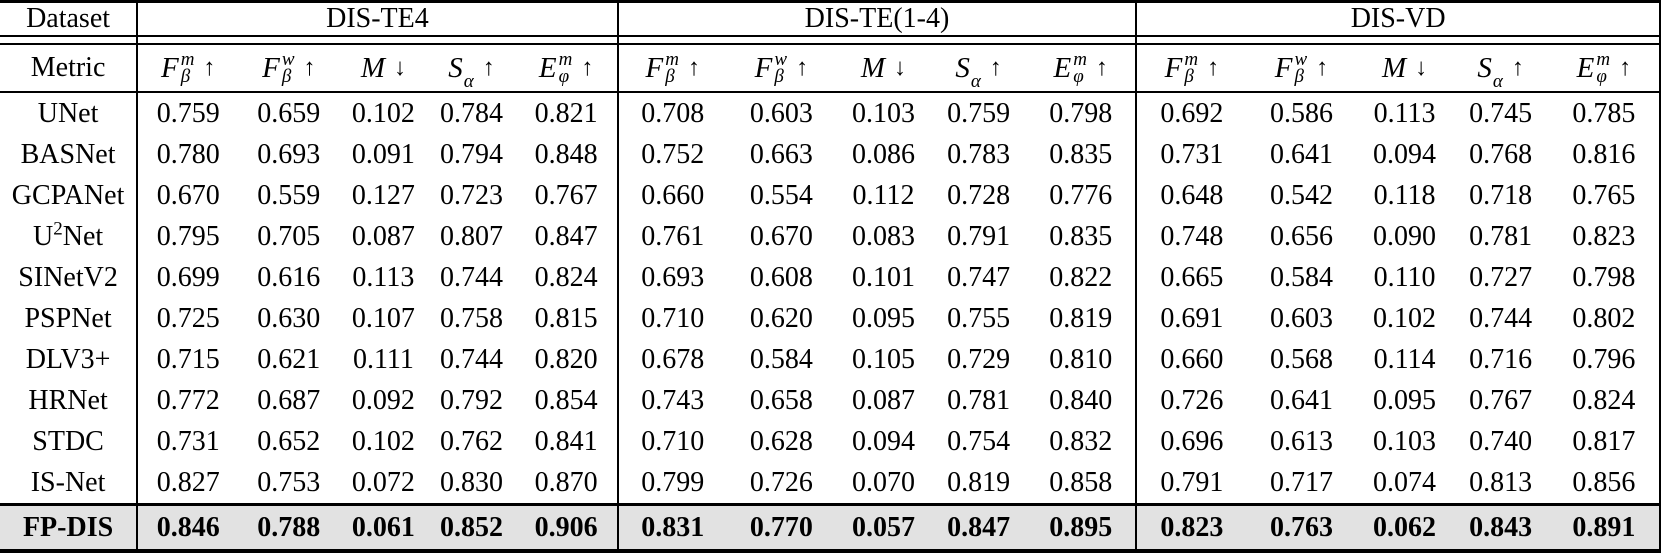 The height and width of the screenshot is (553, 1661). Describe the element at coordinates (1405, 441) in the screenshot. I see `value-cell-vd: 0.103` at that location.